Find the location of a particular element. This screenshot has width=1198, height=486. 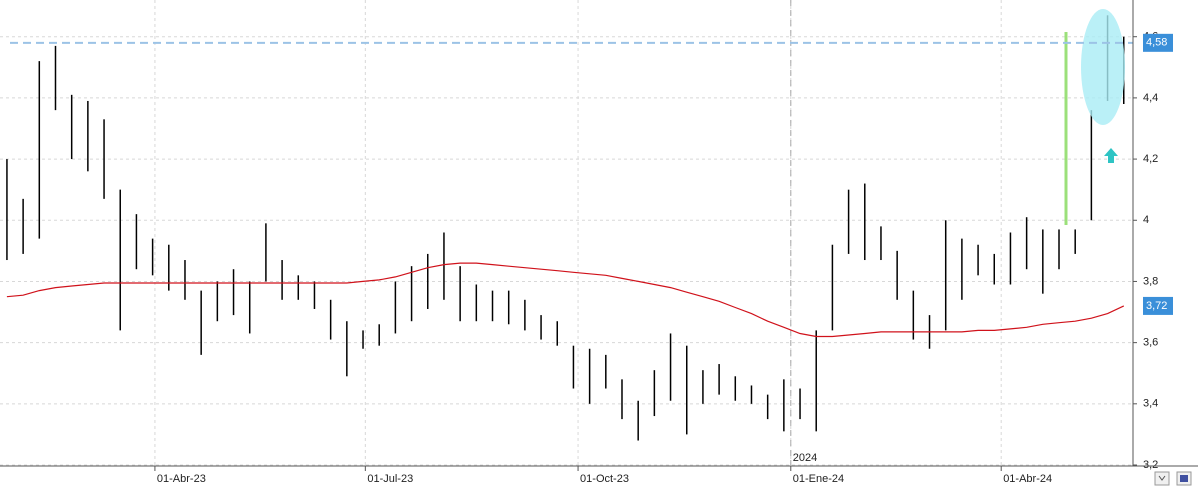

up-arrow is located at coordinates (1111, 155).